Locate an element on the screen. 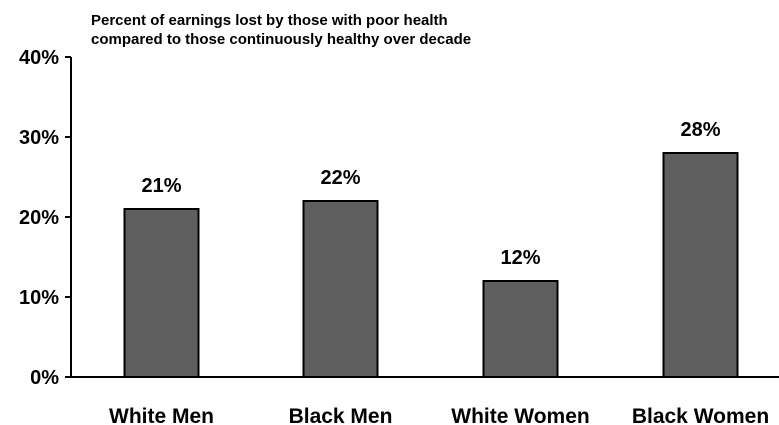  y-axis-ticks: 0% 10% 20% 30% 40% is located at coordinates (45, 218).